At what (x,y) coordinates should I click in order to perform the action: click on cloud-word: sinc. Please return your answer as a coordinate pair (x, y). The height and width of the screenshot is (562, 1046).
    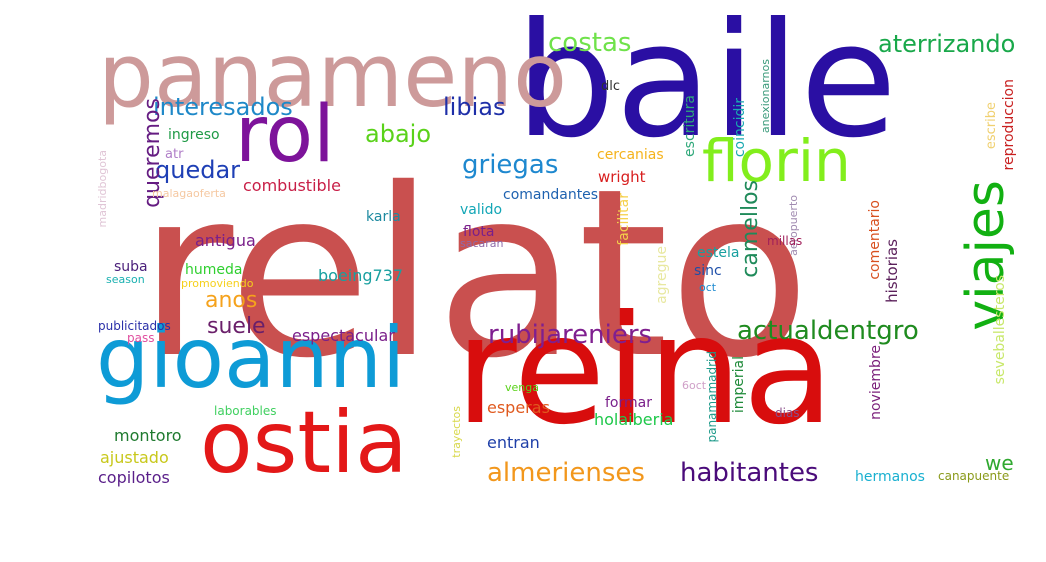
    Looking at the image, I should click on (708, 271).